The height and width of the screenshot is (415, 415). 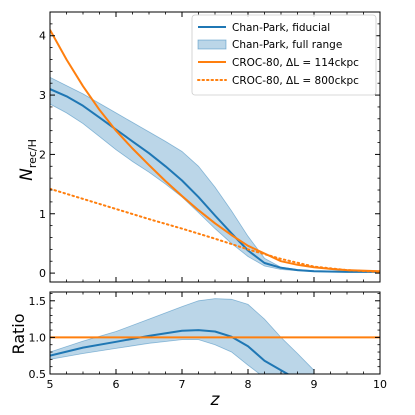 What do you see at coordinates (42, 154) in the screenshot?
I see `top-y-tick-label: 2` at bounding box center [42, 154].